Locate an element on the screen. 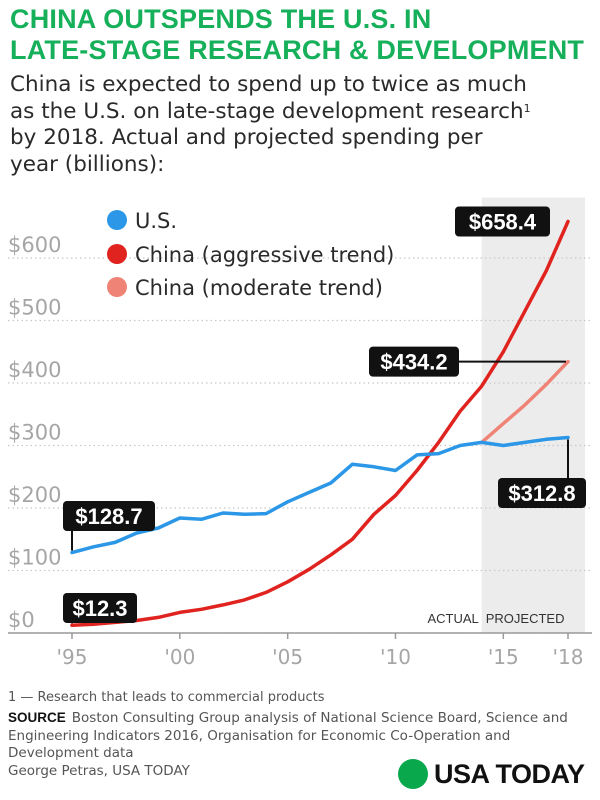  legend-china-moderate: China (moderate trend) is located at coordinates (245, 288).